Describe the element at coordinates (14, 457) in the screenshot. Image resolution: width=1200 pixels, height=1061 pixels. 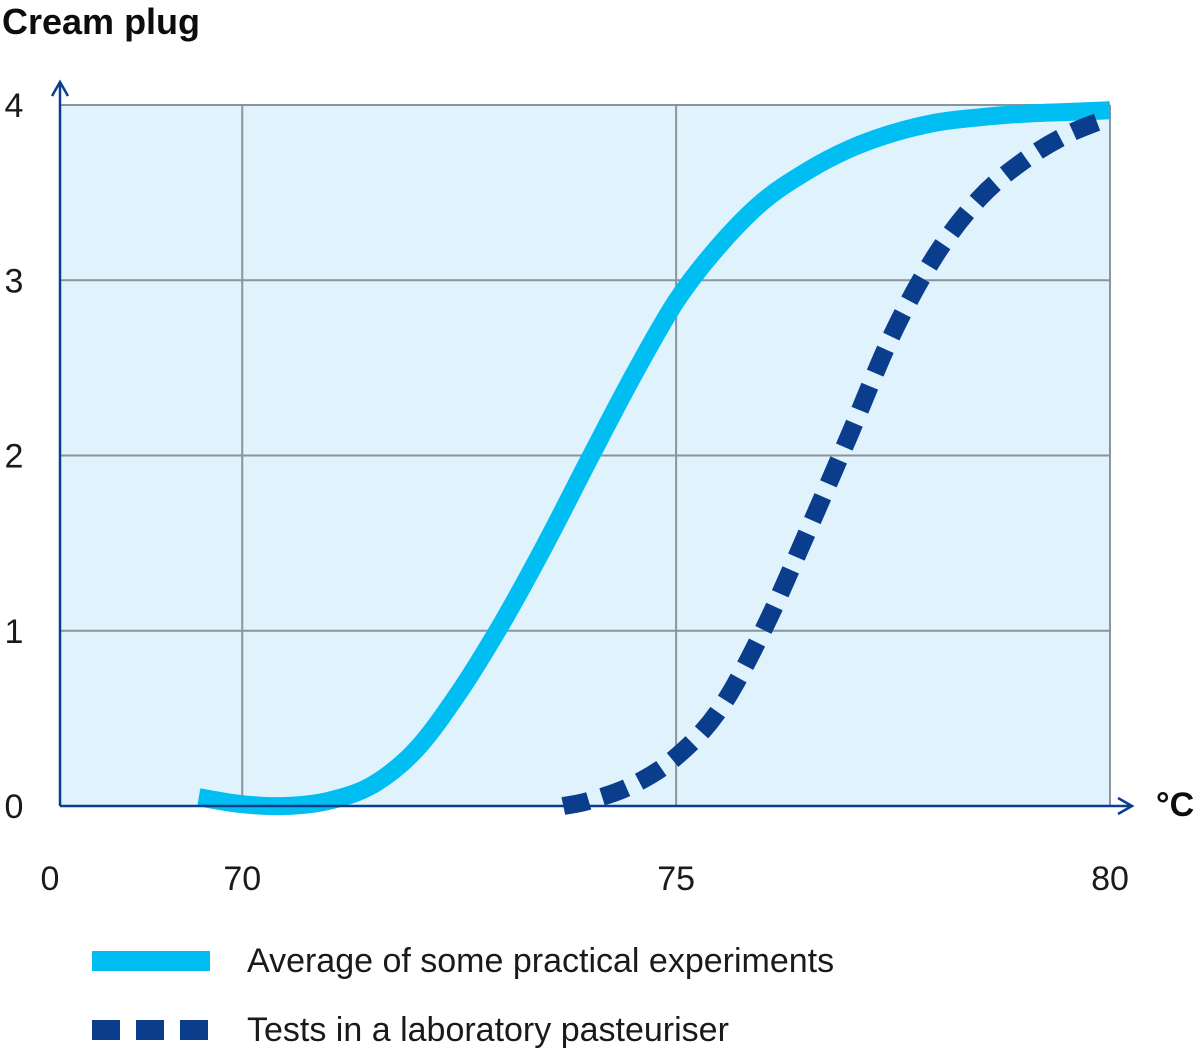
I see `y-tick-label-2: 2` at that location.